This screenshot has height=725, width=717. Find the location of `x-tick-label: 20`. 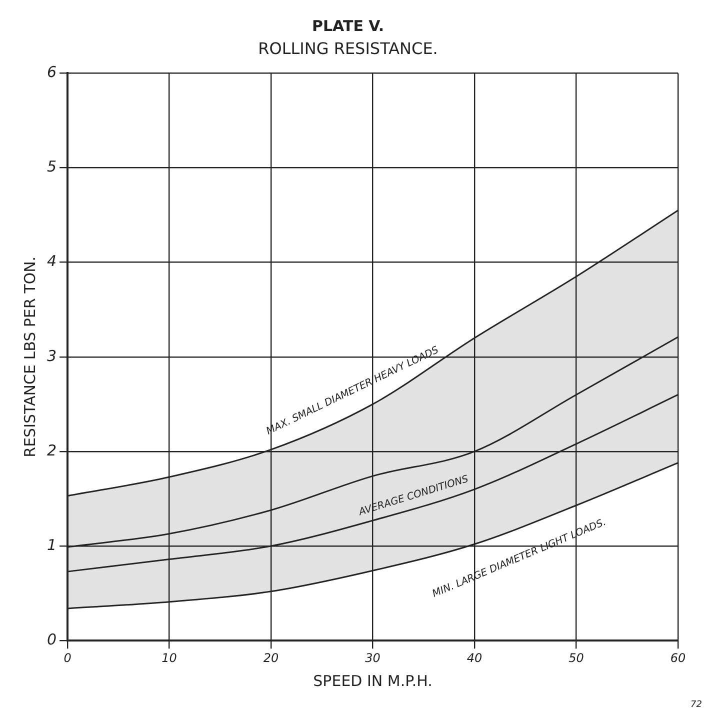

x-tick-label: 20 is located at coordinates (271, 657).